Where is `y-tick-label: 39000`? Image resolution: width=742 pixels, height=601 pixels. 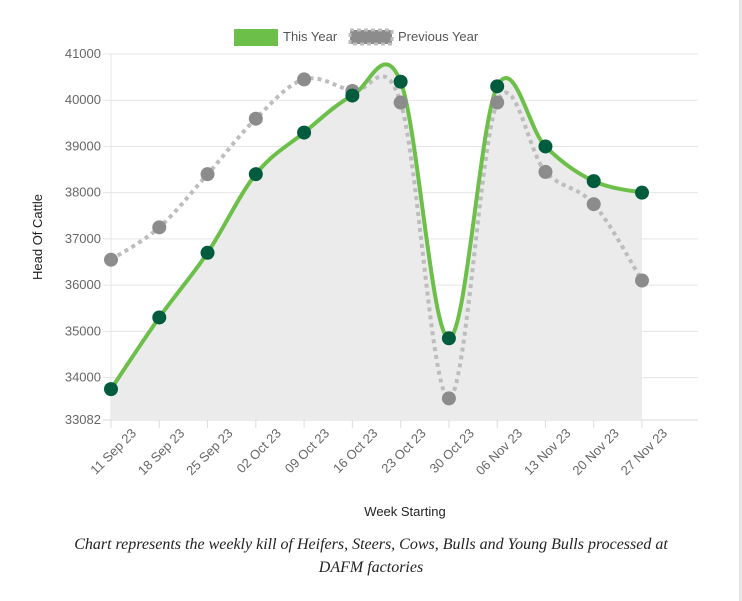 y-tick-label: 39000 is located at coordinates (83, 145).